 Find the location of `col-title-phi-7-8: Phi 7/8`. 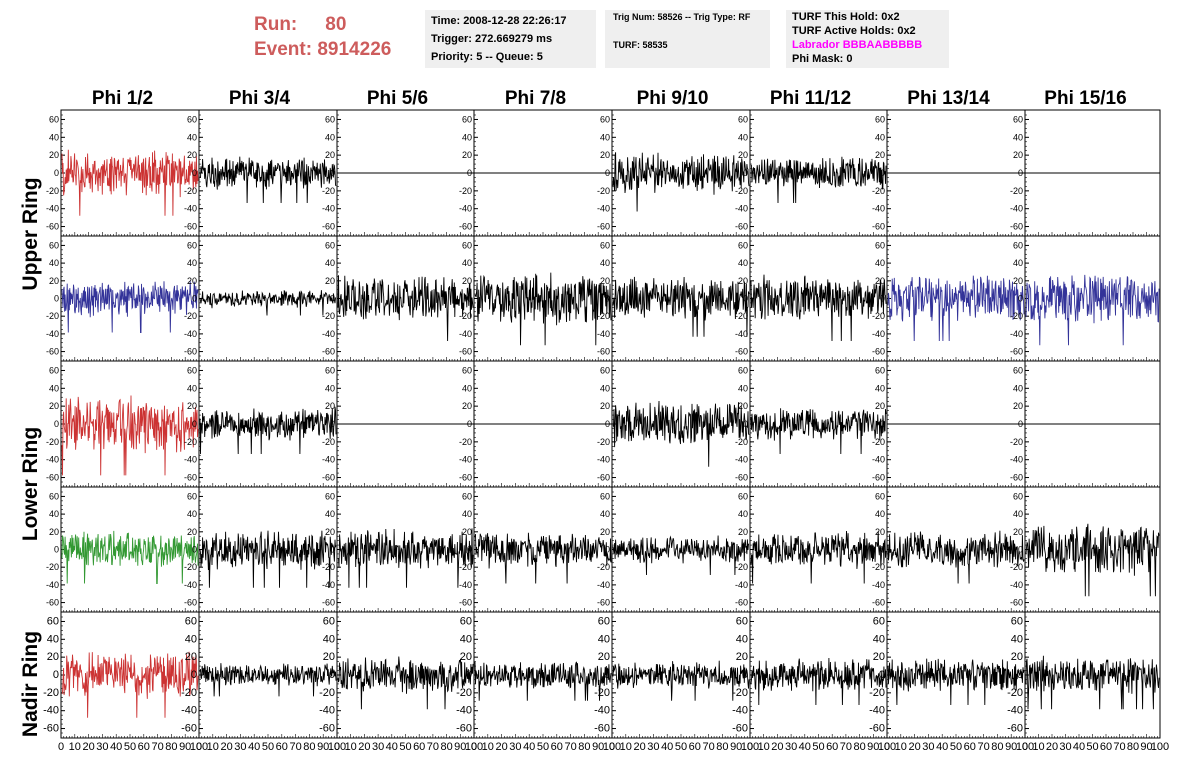

col-title-phi-7-8: Phi 7/8 is located at coordinates (535, 98).